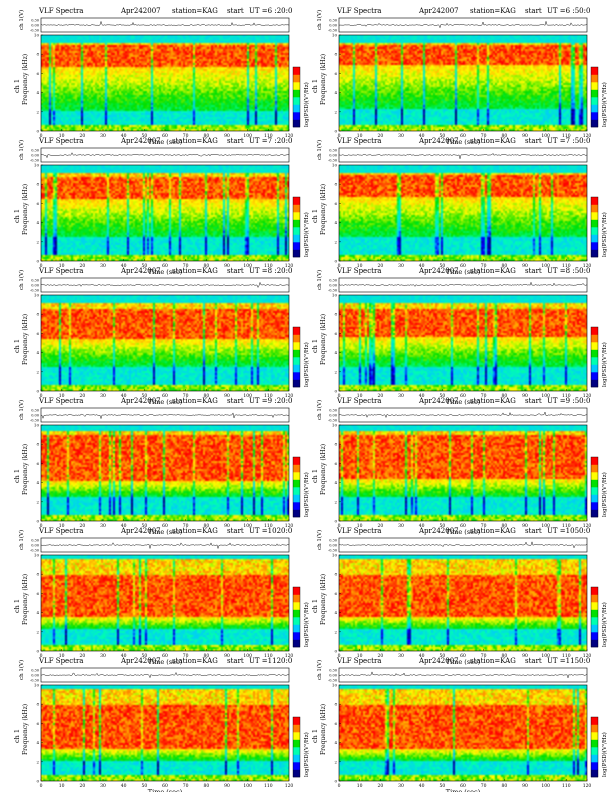 The image size is (612, 792). I want to click on ut-text: UT =1020:0, so click(270, 531).